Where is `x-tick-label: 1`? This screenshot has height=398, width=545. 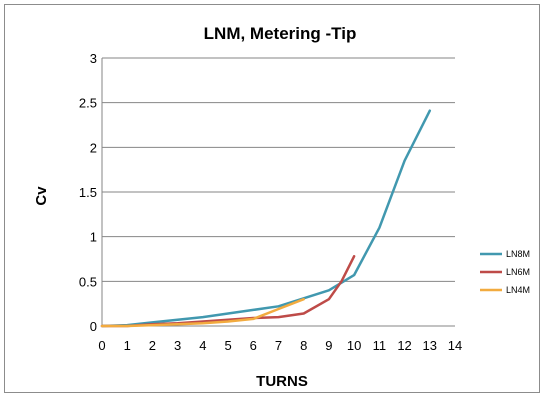
x-tick-label: 1 is located at coordinates (127, 345).